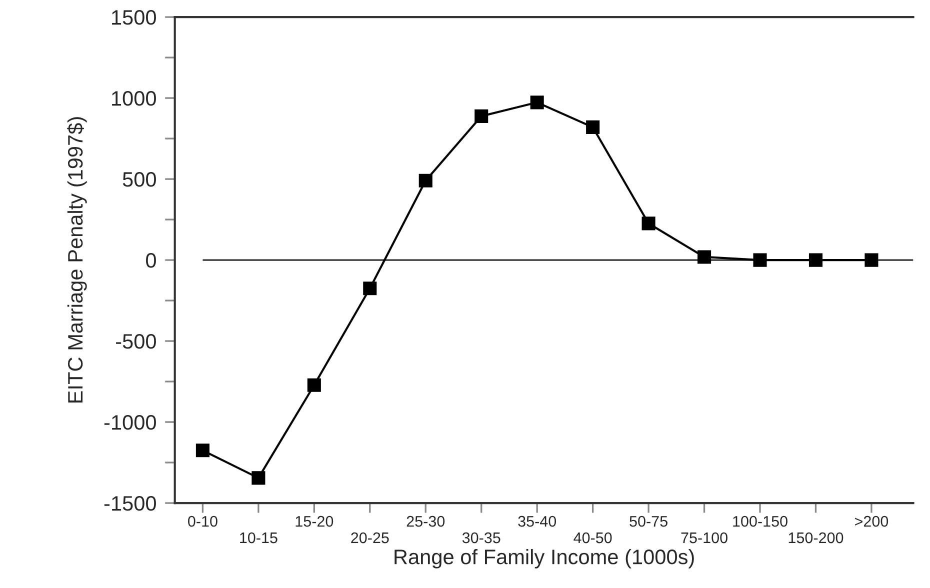 Image resolution: width=930 pixels, height=588 pixels. Describe the element at coordinates (203, 521) in the screenshot. I see `x-tick-label: 0-10` at that location.